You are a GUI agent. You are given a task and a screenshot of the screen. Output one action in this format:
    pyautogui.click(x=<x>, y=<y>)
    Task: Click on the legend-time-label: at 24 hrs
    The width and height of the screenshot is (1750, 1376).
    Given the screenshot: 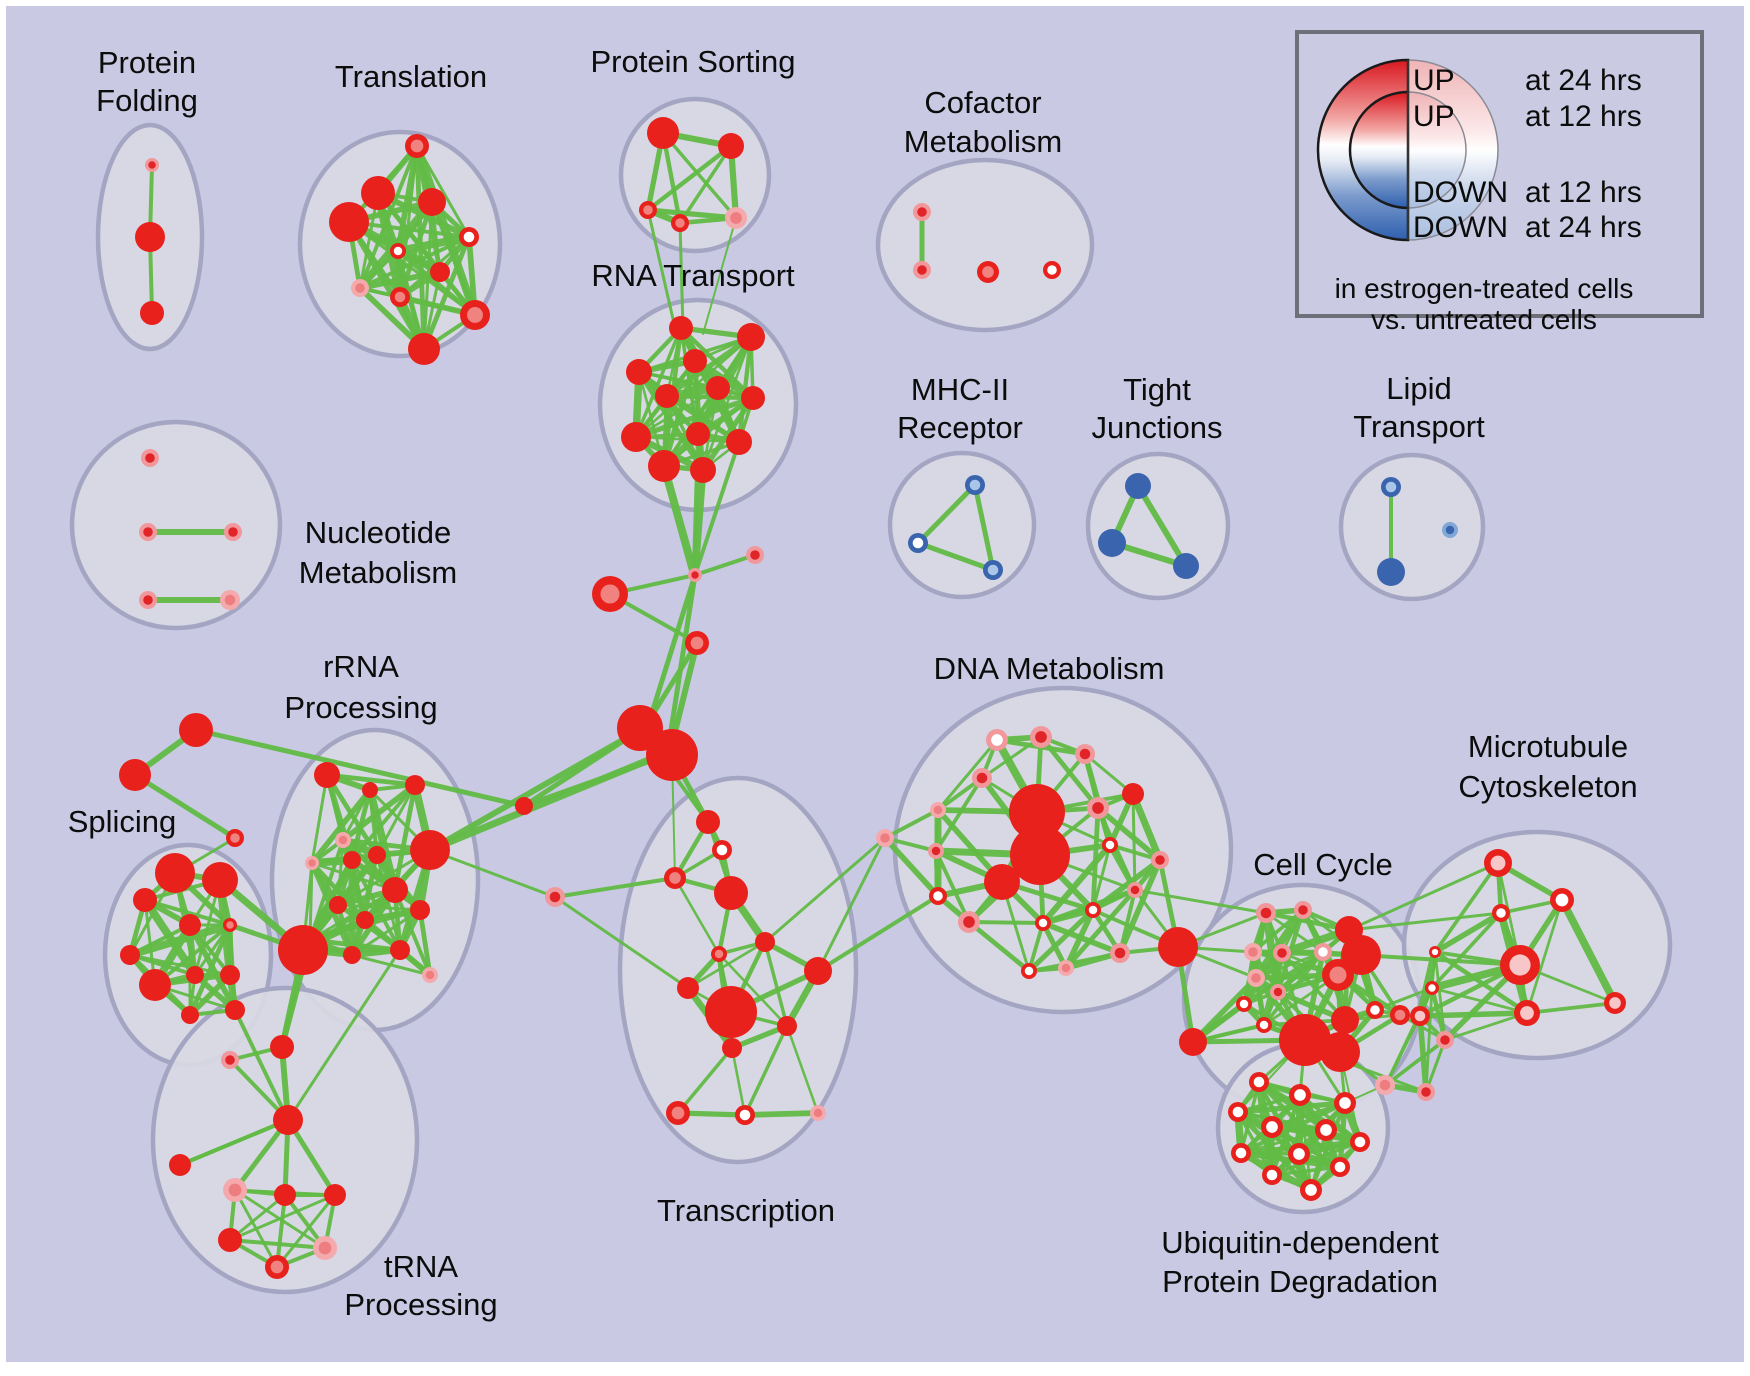 What is the action you would take?
    pyautogui.click(x=1583, y=80)
    